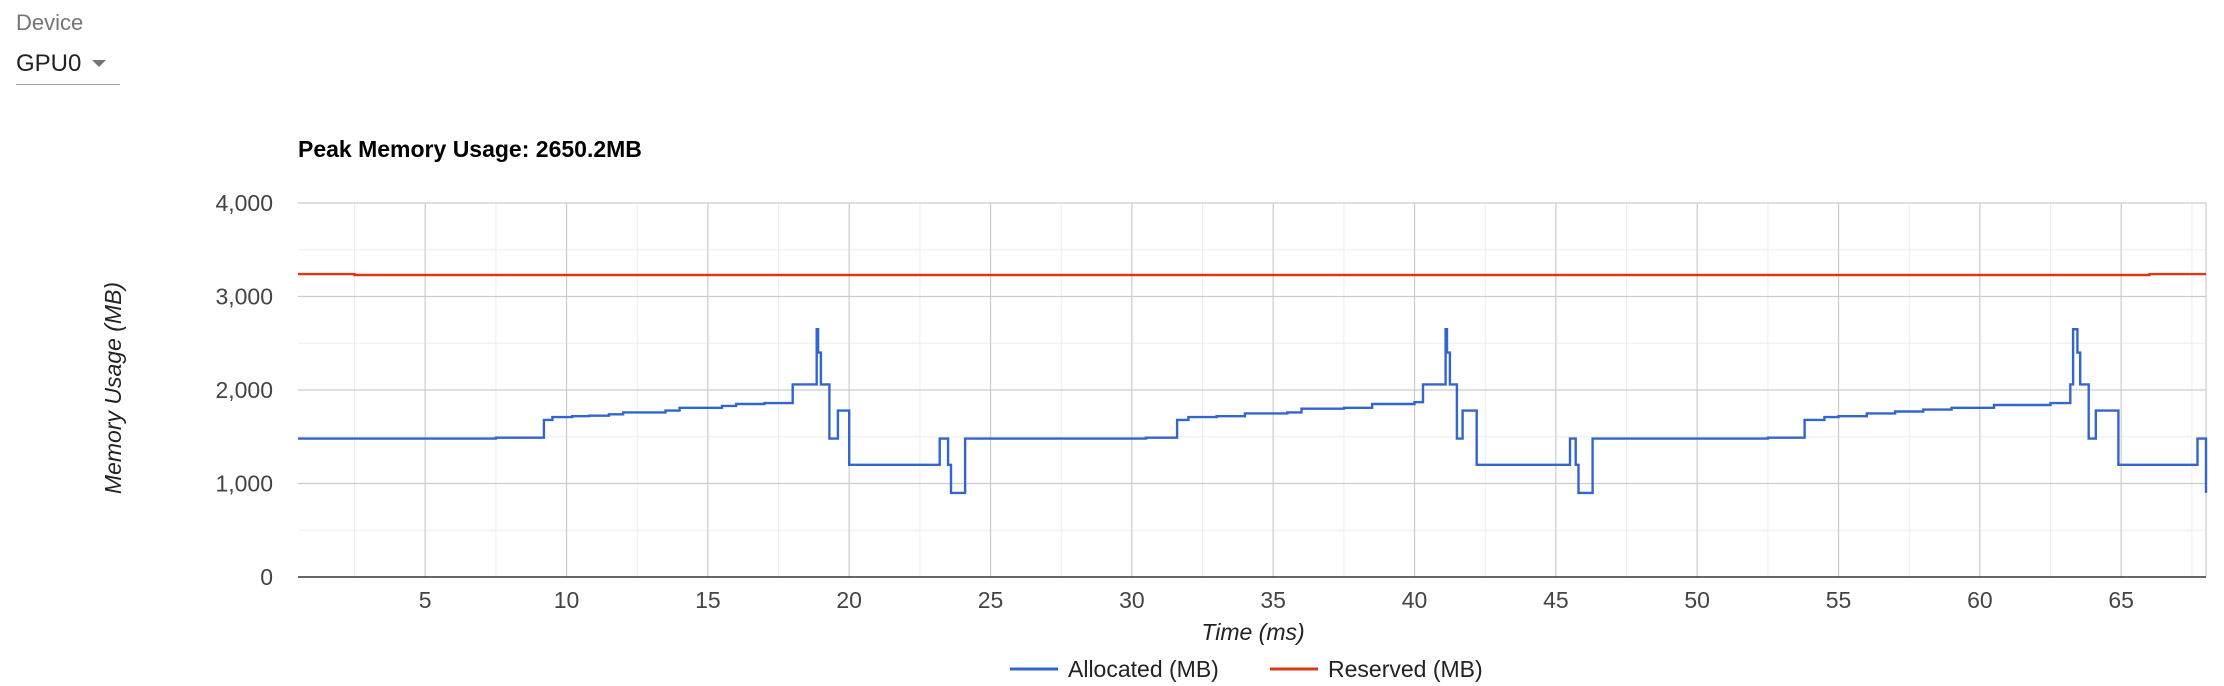  Describe the element at coordinates (244, 297) in the screenshot. I see `y-tick-label: 3,000` at that location.